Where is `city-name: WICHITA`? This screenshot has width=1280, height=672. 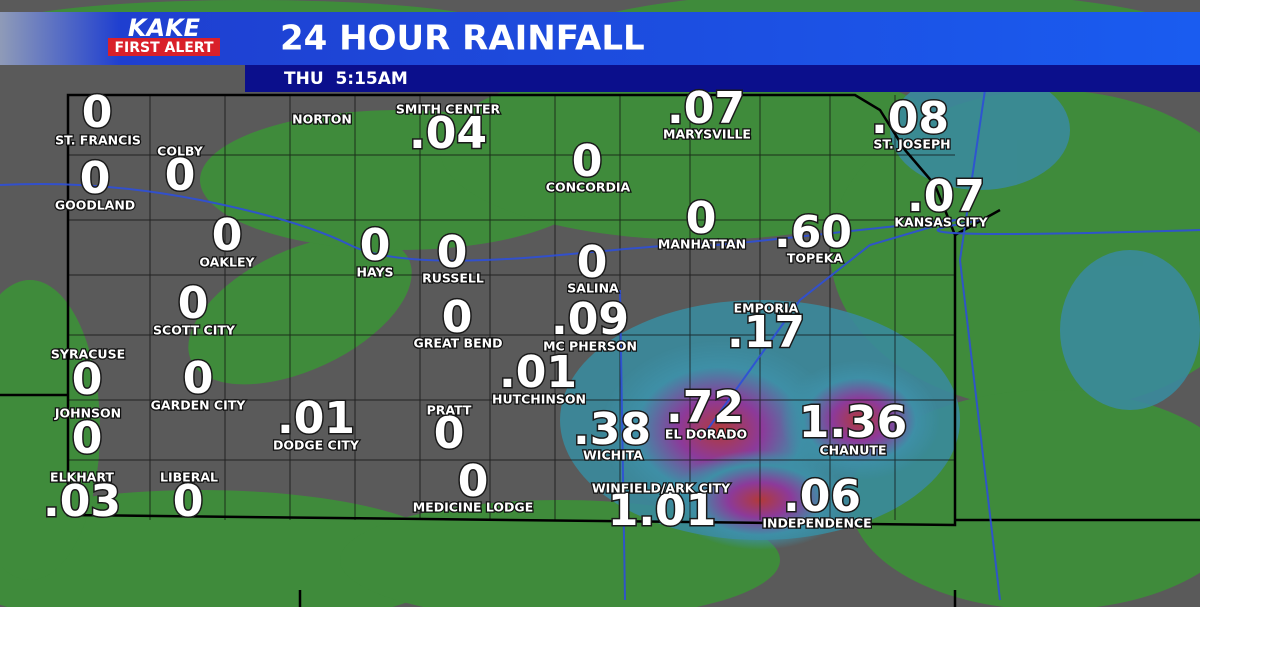
city-name: WICHITA is located at coordinates (613, 455).